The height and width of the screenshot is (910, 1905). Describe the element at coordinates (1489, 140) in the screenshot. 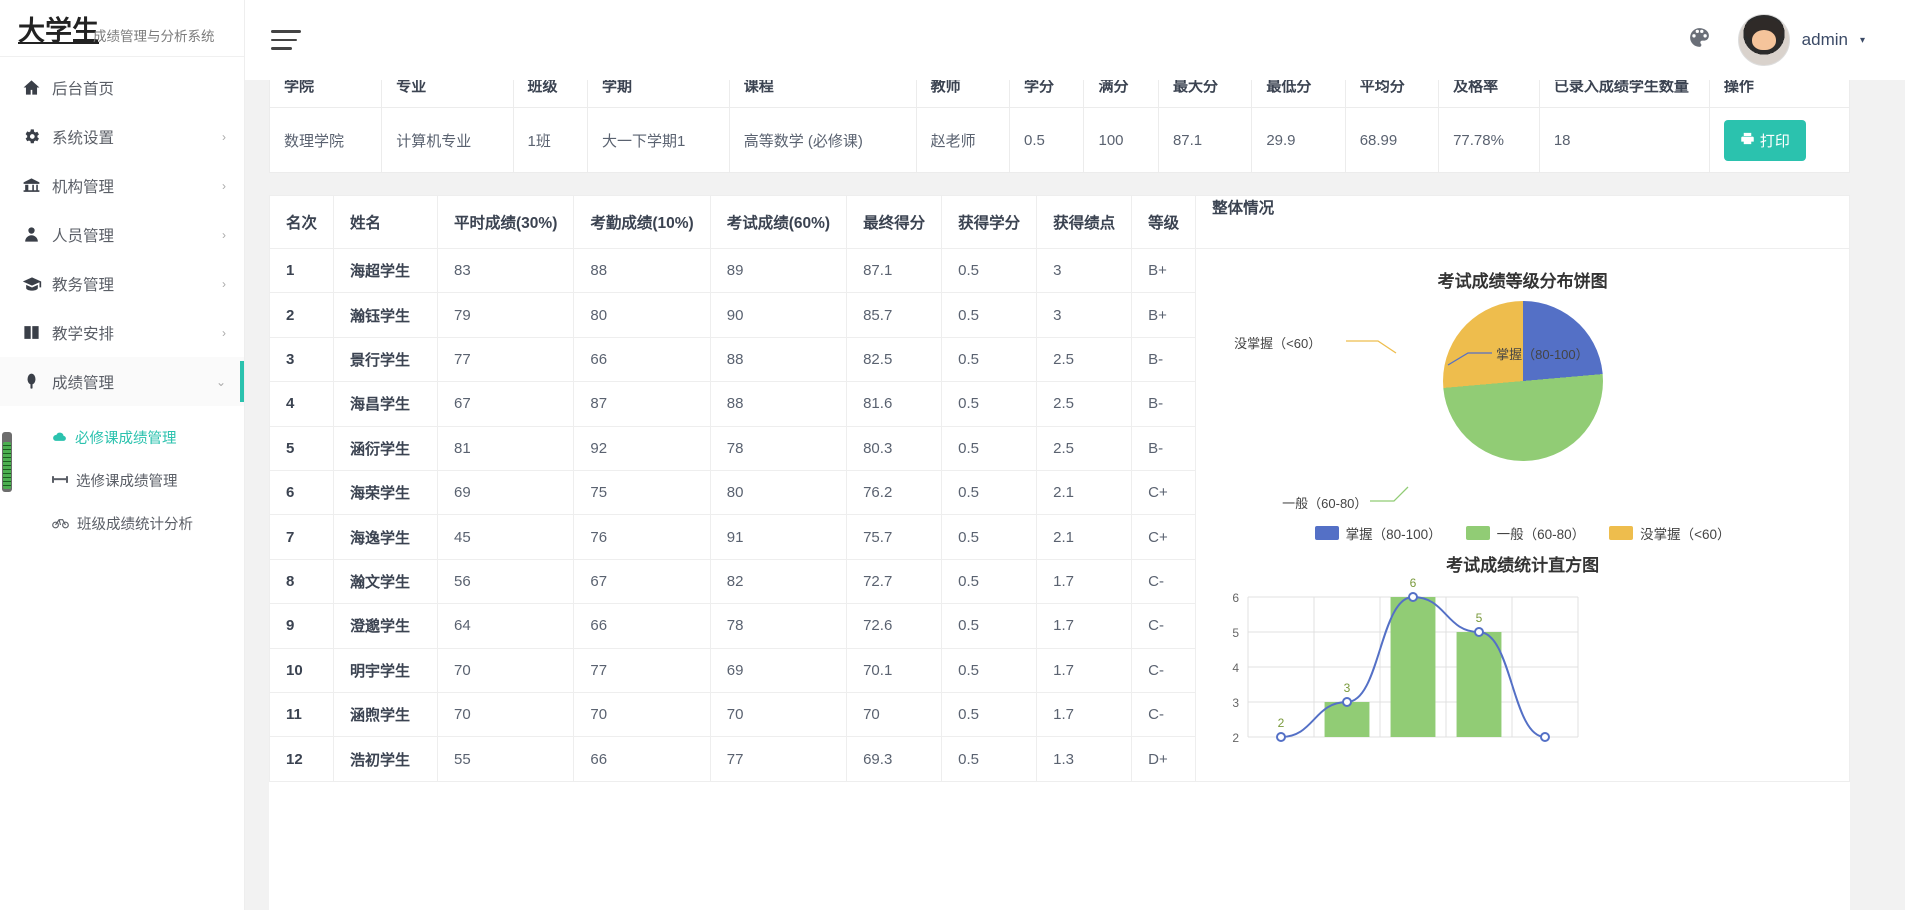

I see `summary-cell: 77.78%` at that location.